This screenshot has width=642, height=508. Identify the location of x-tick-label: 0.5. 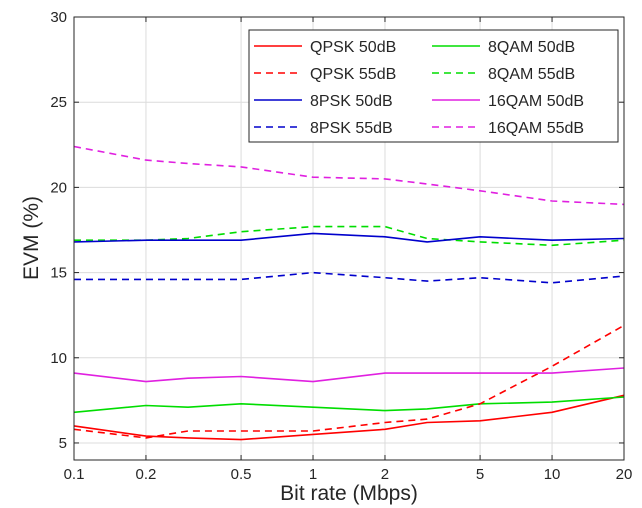
(241, 474).